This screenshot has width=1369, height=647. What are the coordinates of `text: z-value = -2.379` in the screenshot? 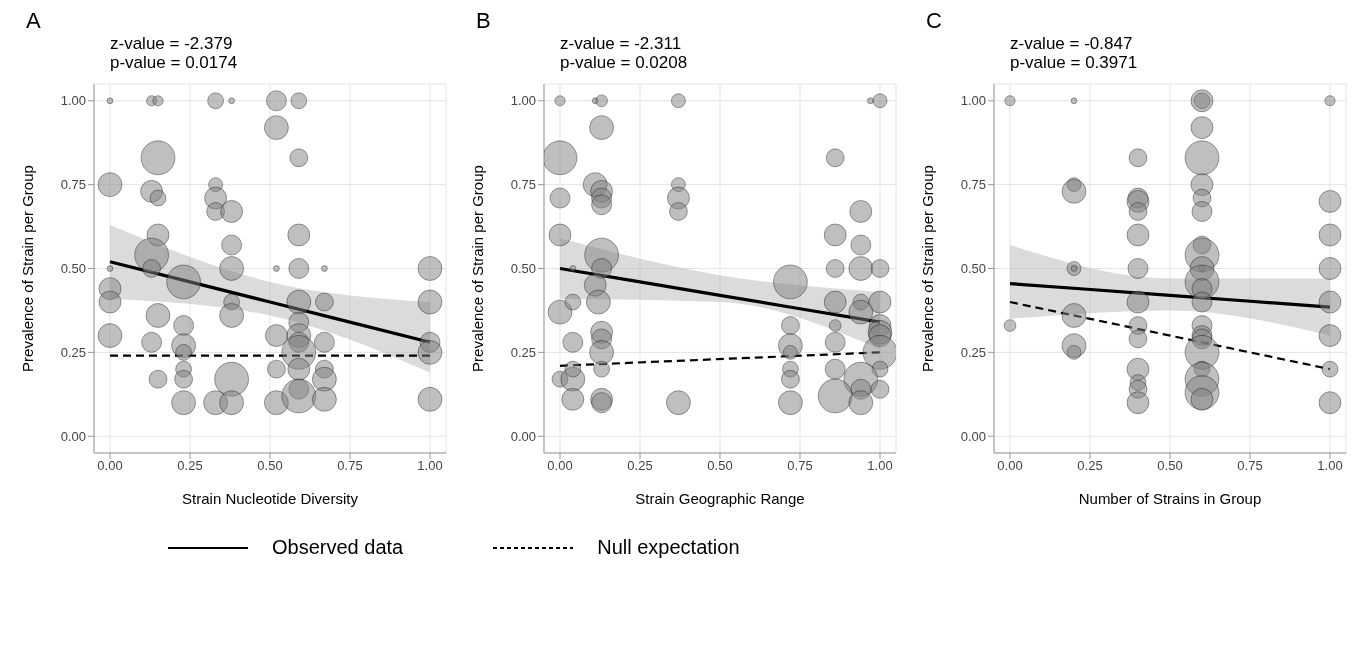 It's located at (172, 43).